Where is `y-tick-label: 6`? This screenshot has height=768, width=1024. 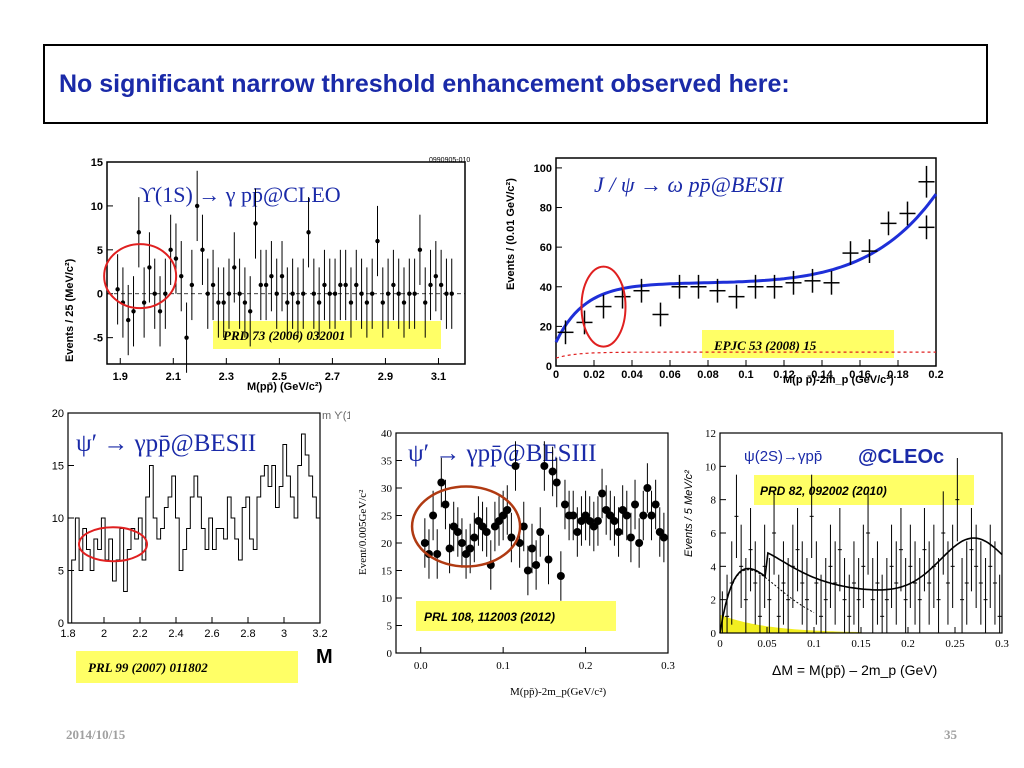 y-tick-label: 6 is located at coordinates (714, 534).